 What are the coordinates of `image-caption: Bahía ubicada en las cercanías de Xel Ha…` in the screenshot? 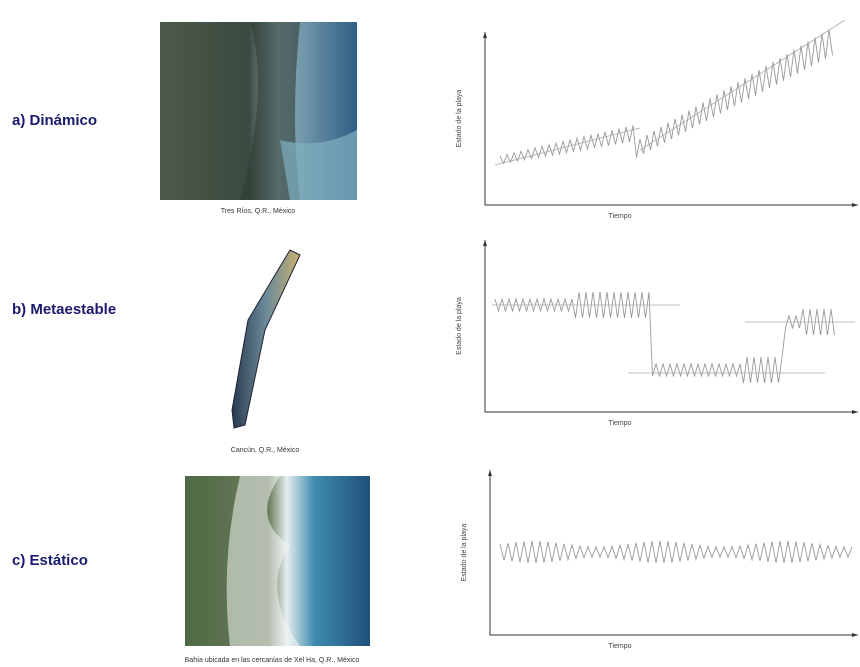 It's located at (272, 660).